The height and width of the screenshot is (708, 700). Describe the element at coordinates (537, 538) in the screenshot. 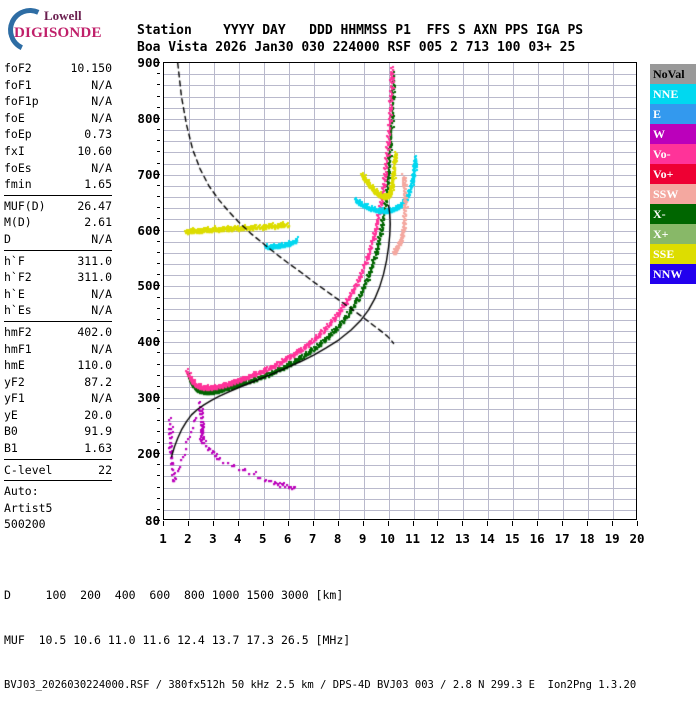

I see `x-tick-label: 16` at that location.